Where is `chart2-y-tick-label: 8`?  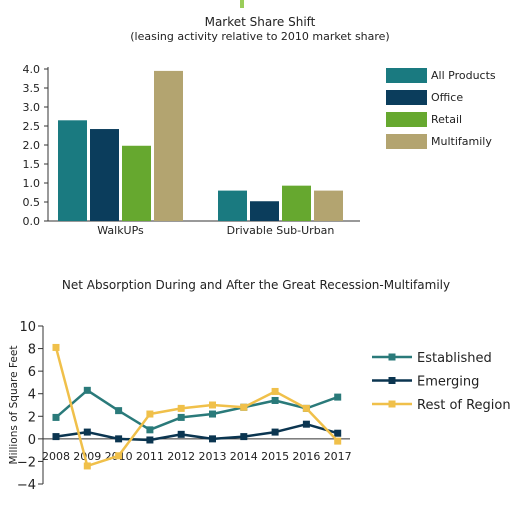
chart2-y-tick-label: 8 is located at coordinates (32, 350).